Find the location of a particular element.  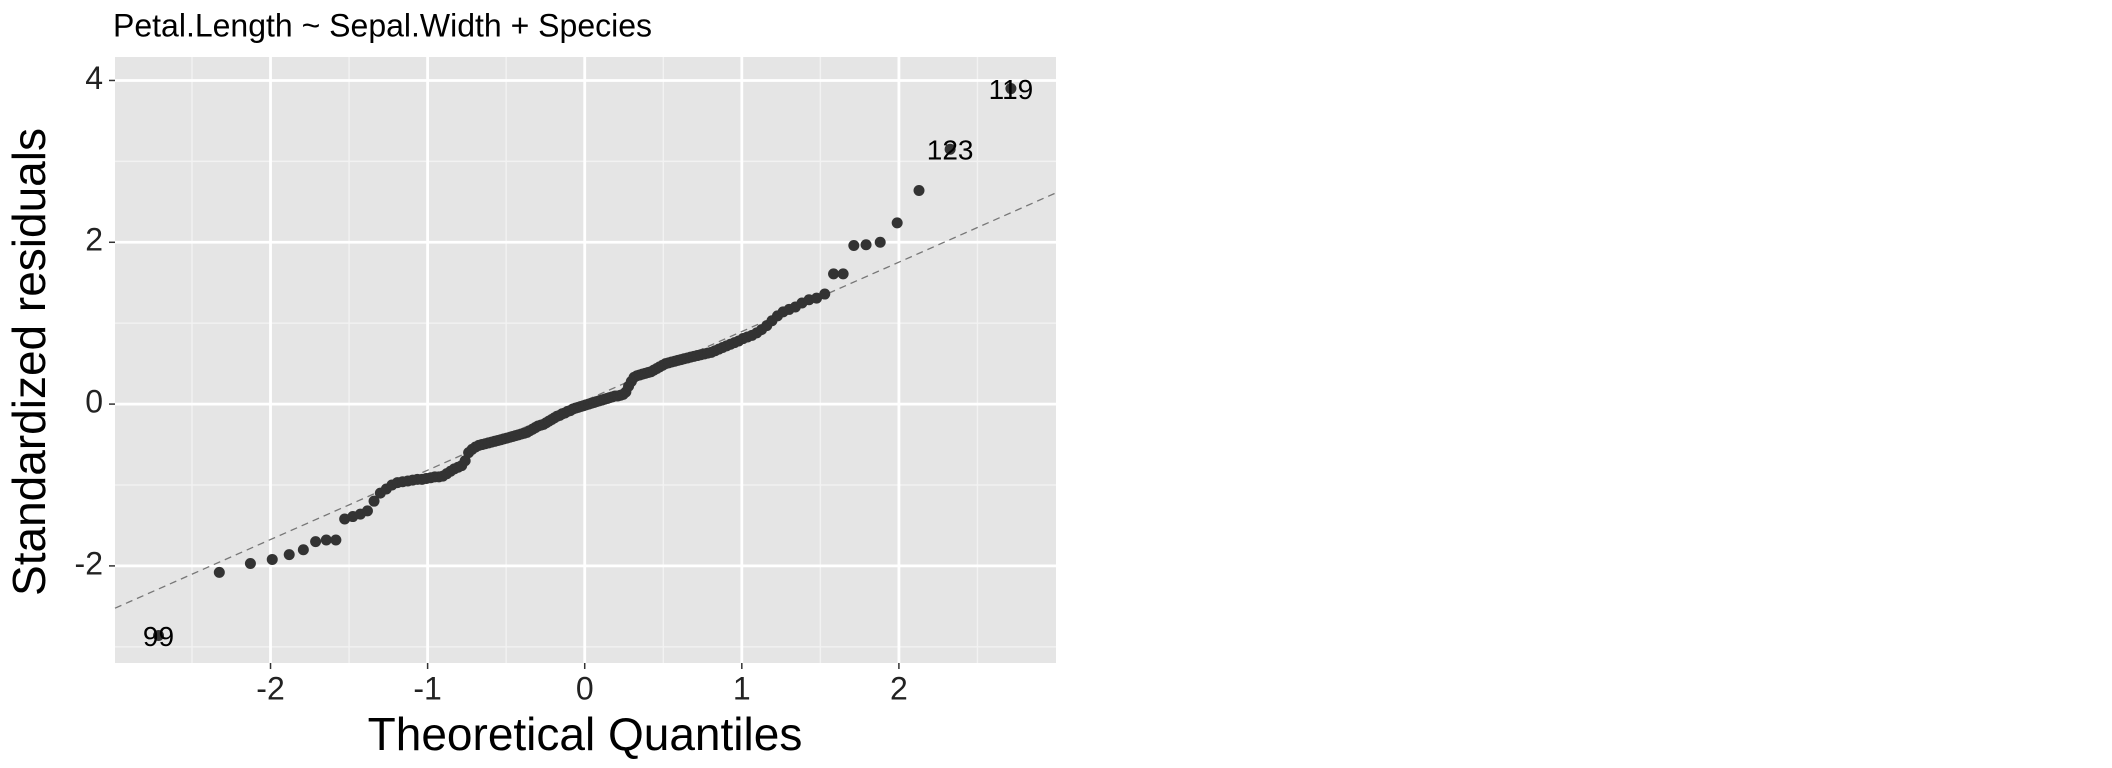

point-label: 99 is located at coordinates (158, 636).